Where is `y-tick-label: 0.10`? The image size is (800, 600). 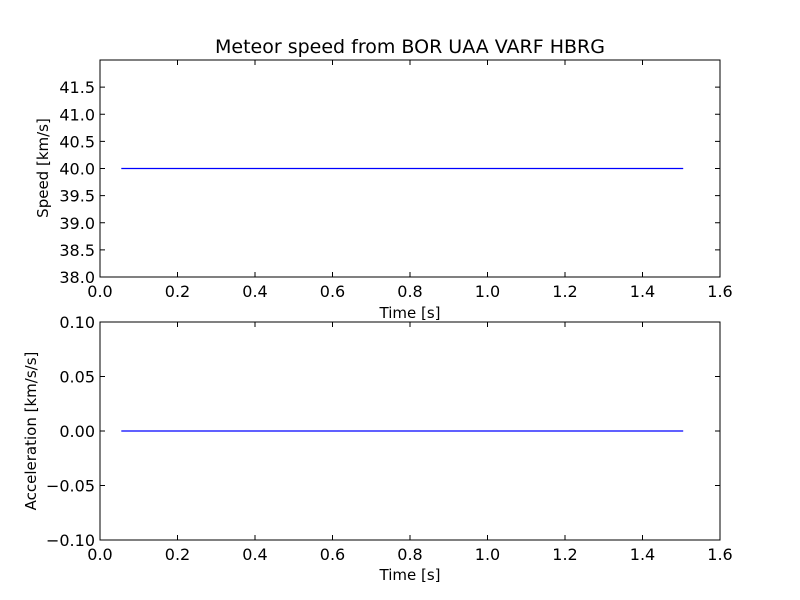 y-tick-label: 0.10 is located at coordinates (77, 322).